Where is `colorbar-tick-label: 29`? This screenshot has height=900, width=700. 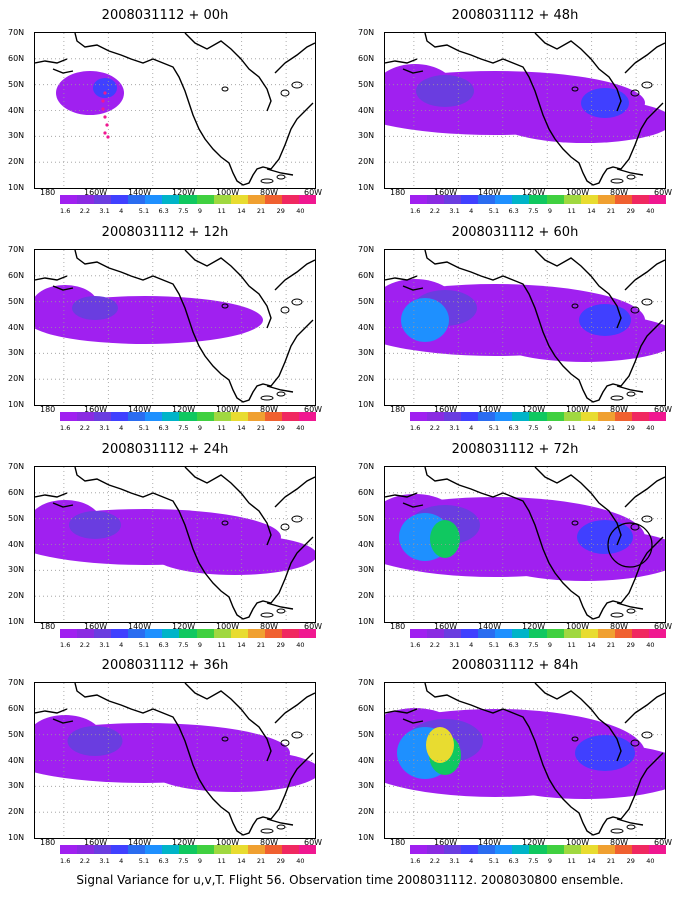 colorbar-tick-label: 29 is located at coordinates (280, 861).